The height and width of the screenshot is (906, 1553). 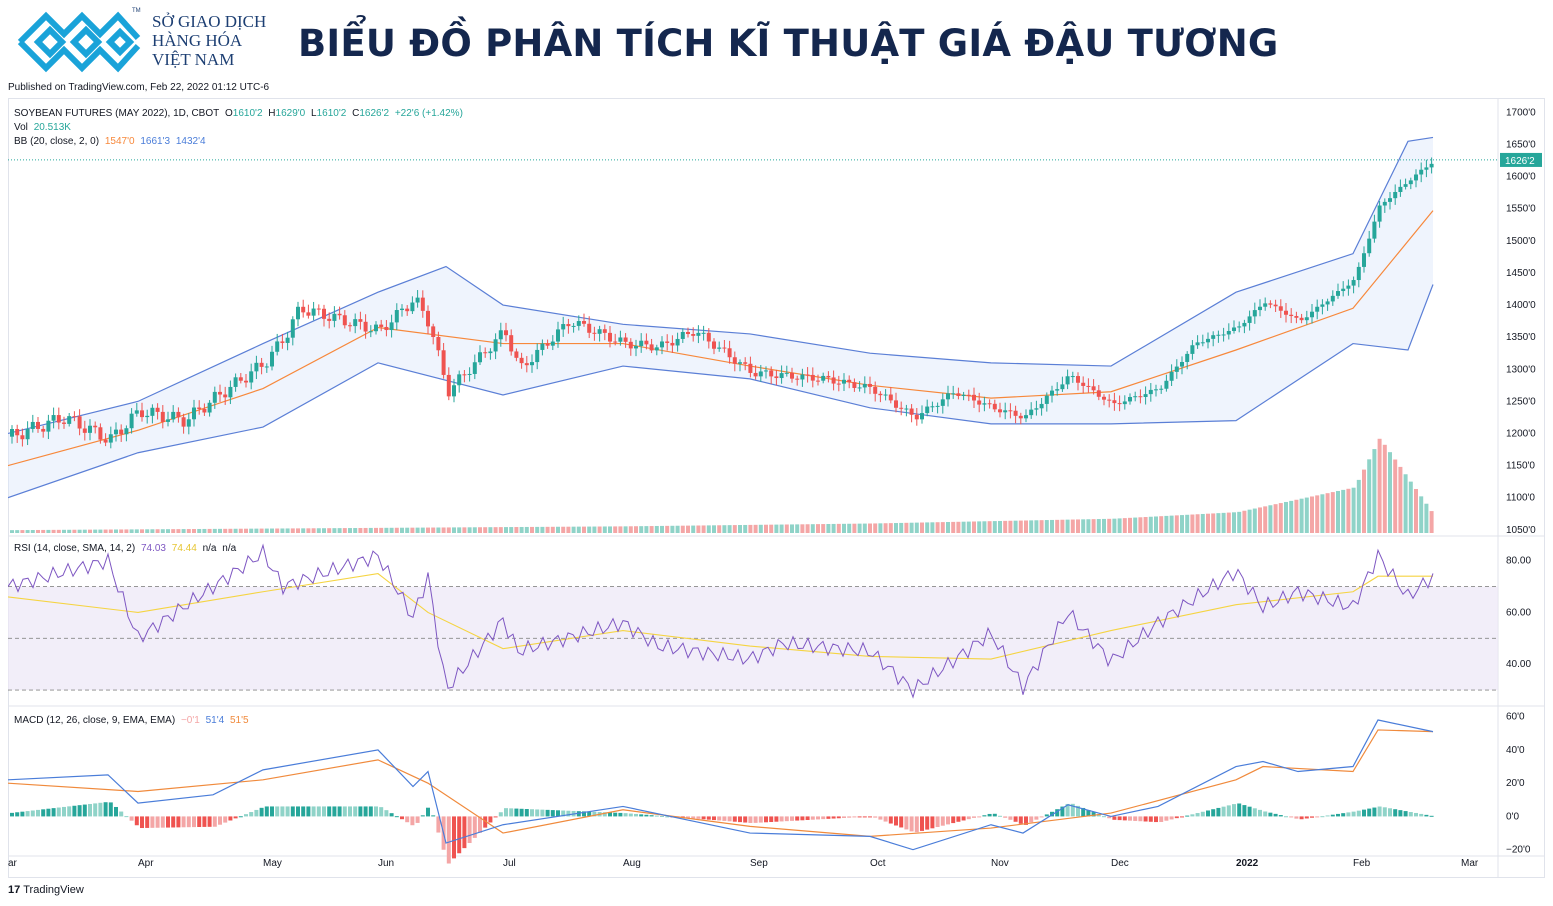 What do you see at coordinates (720, 785) in the screenshot?
I see `macd-line` at bounding box center [720, 785].